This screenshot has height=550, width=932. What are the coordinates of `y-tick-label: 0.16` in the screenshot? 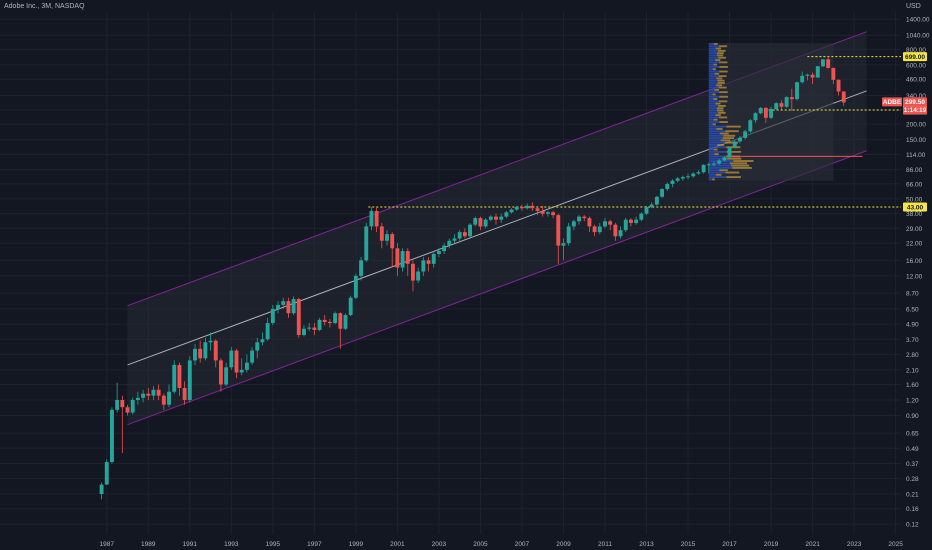 It's located at (912, 509).